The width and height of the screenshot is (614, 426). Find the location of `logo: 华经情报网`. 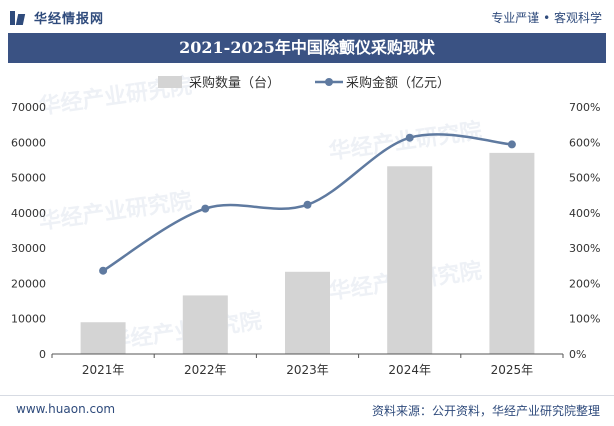

logo: 华经情报网 is located at coordinates (57, 17).